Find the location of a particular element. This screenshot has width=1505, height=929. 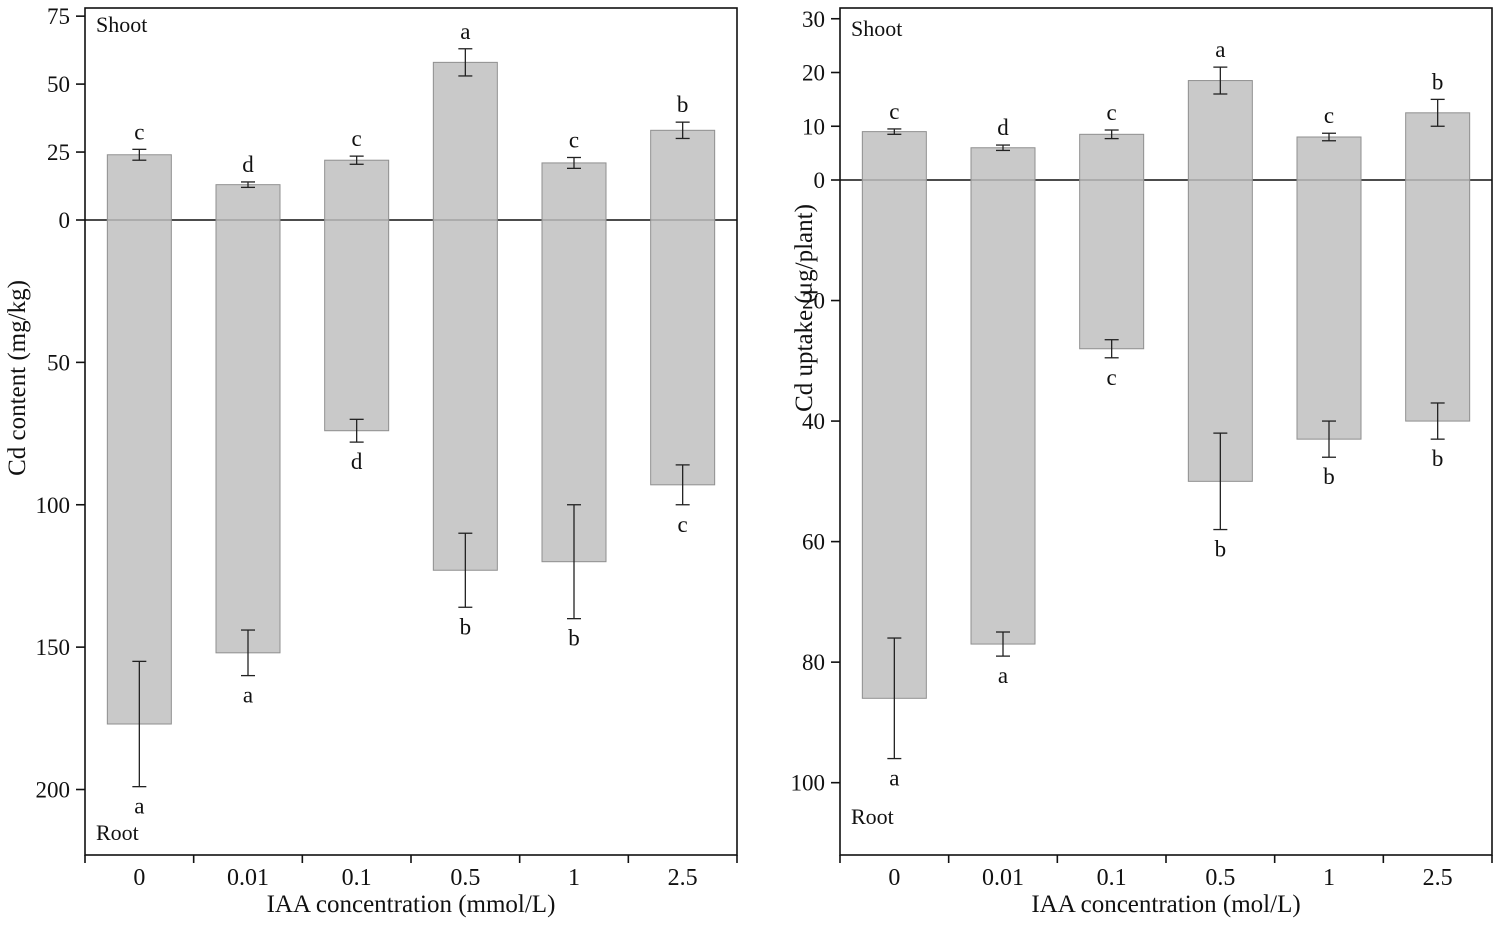

x-axis-label: IAA concentration (mmol/L) is located at coordinates (411, 904).